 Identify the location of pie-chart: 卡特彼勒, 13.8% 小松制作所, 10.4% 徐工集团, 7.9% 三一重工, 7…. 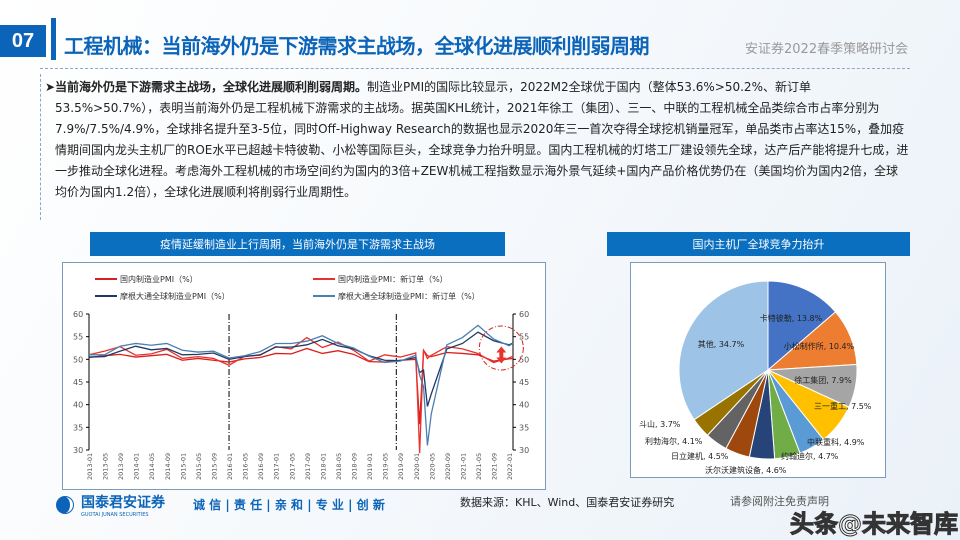
(755, 377).